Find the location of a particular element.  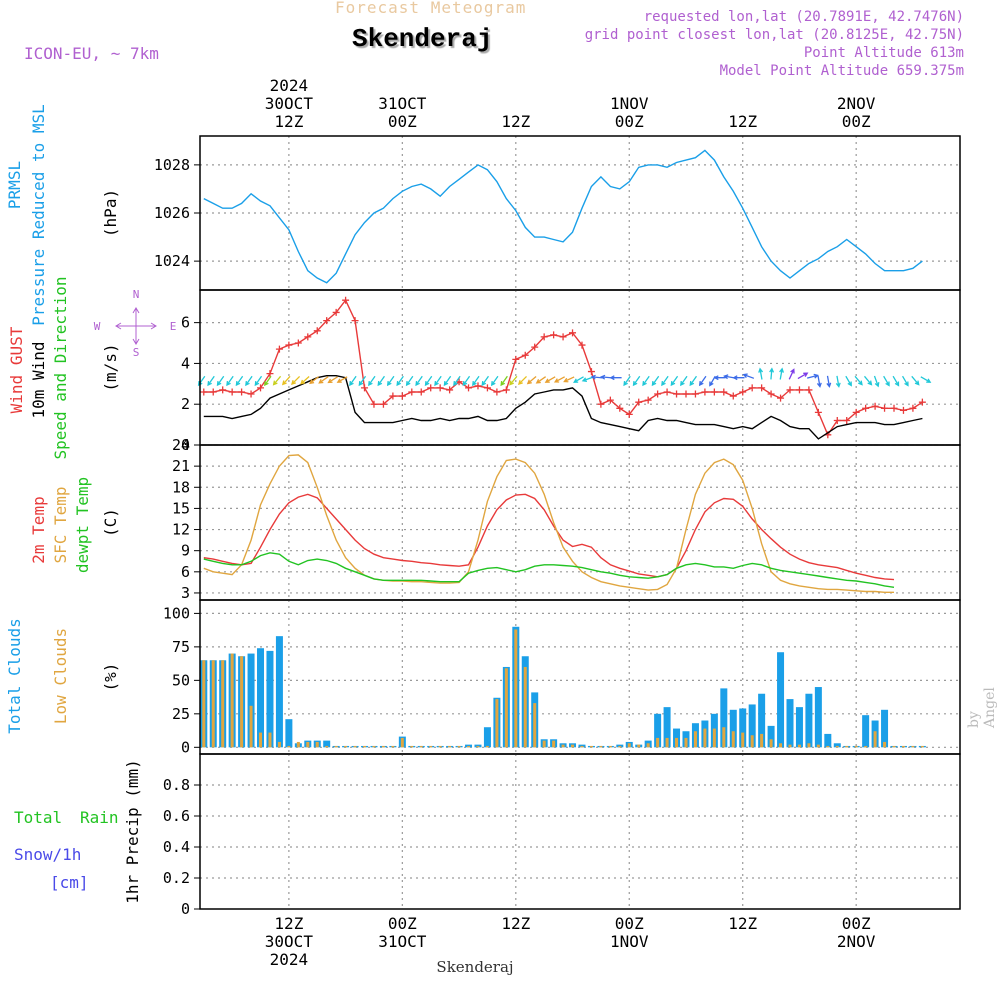

compass-south: S is located at coordinates (136, 352).